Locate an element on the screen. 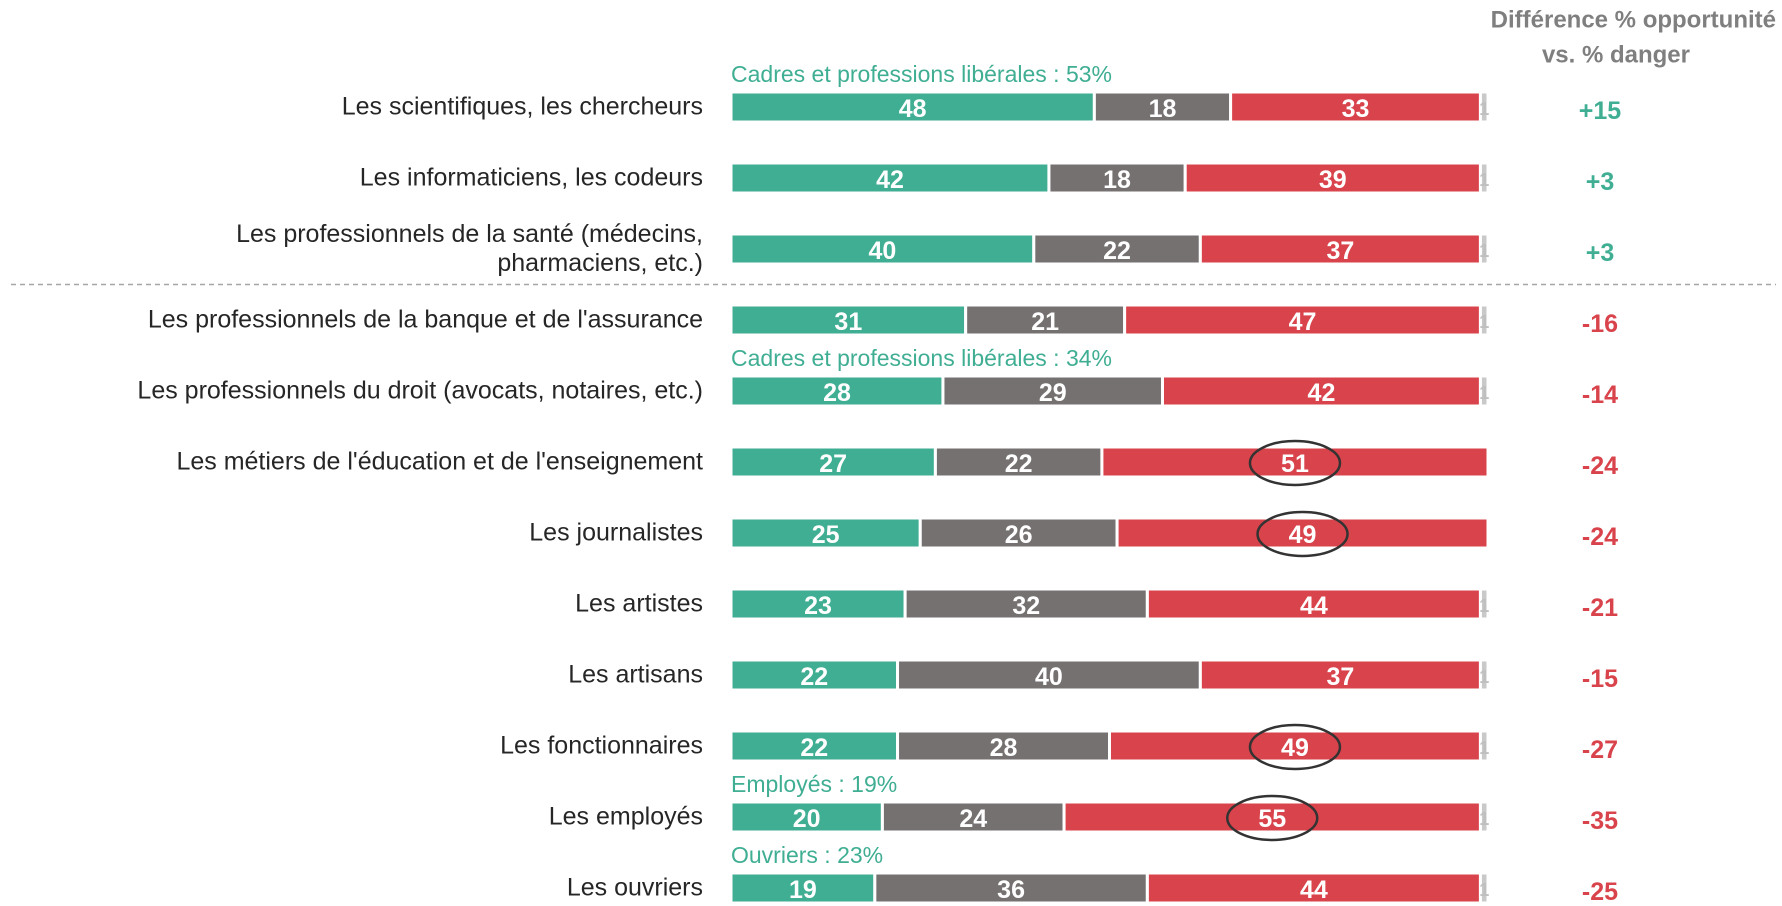  value-label: 25 is located at coordinates (826, 535).